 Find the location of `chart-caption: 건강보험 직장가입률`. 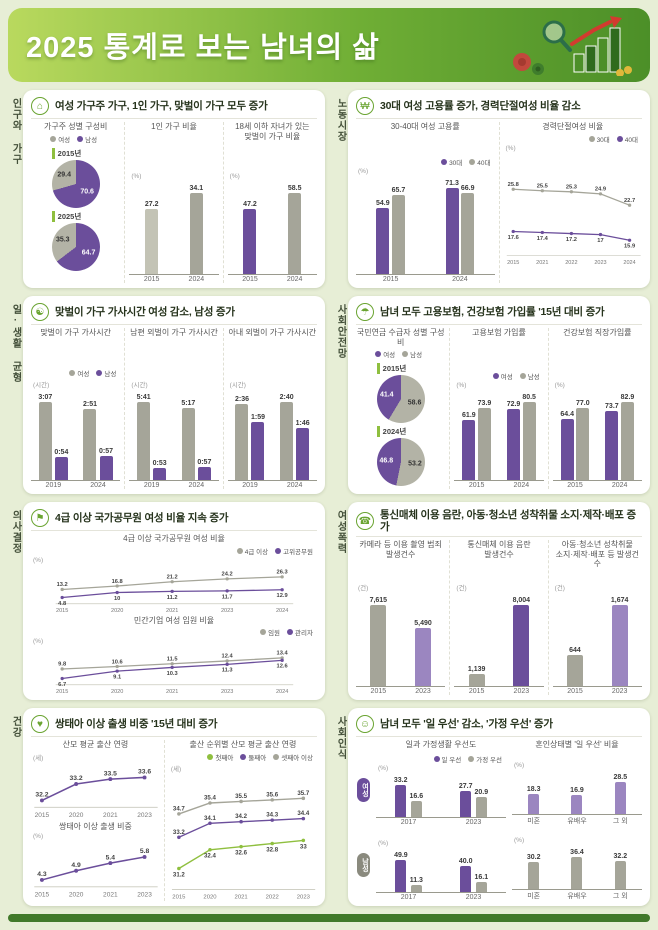

chart-caption: 건강보험 직장가입률 is located at coordinates (597, 332).